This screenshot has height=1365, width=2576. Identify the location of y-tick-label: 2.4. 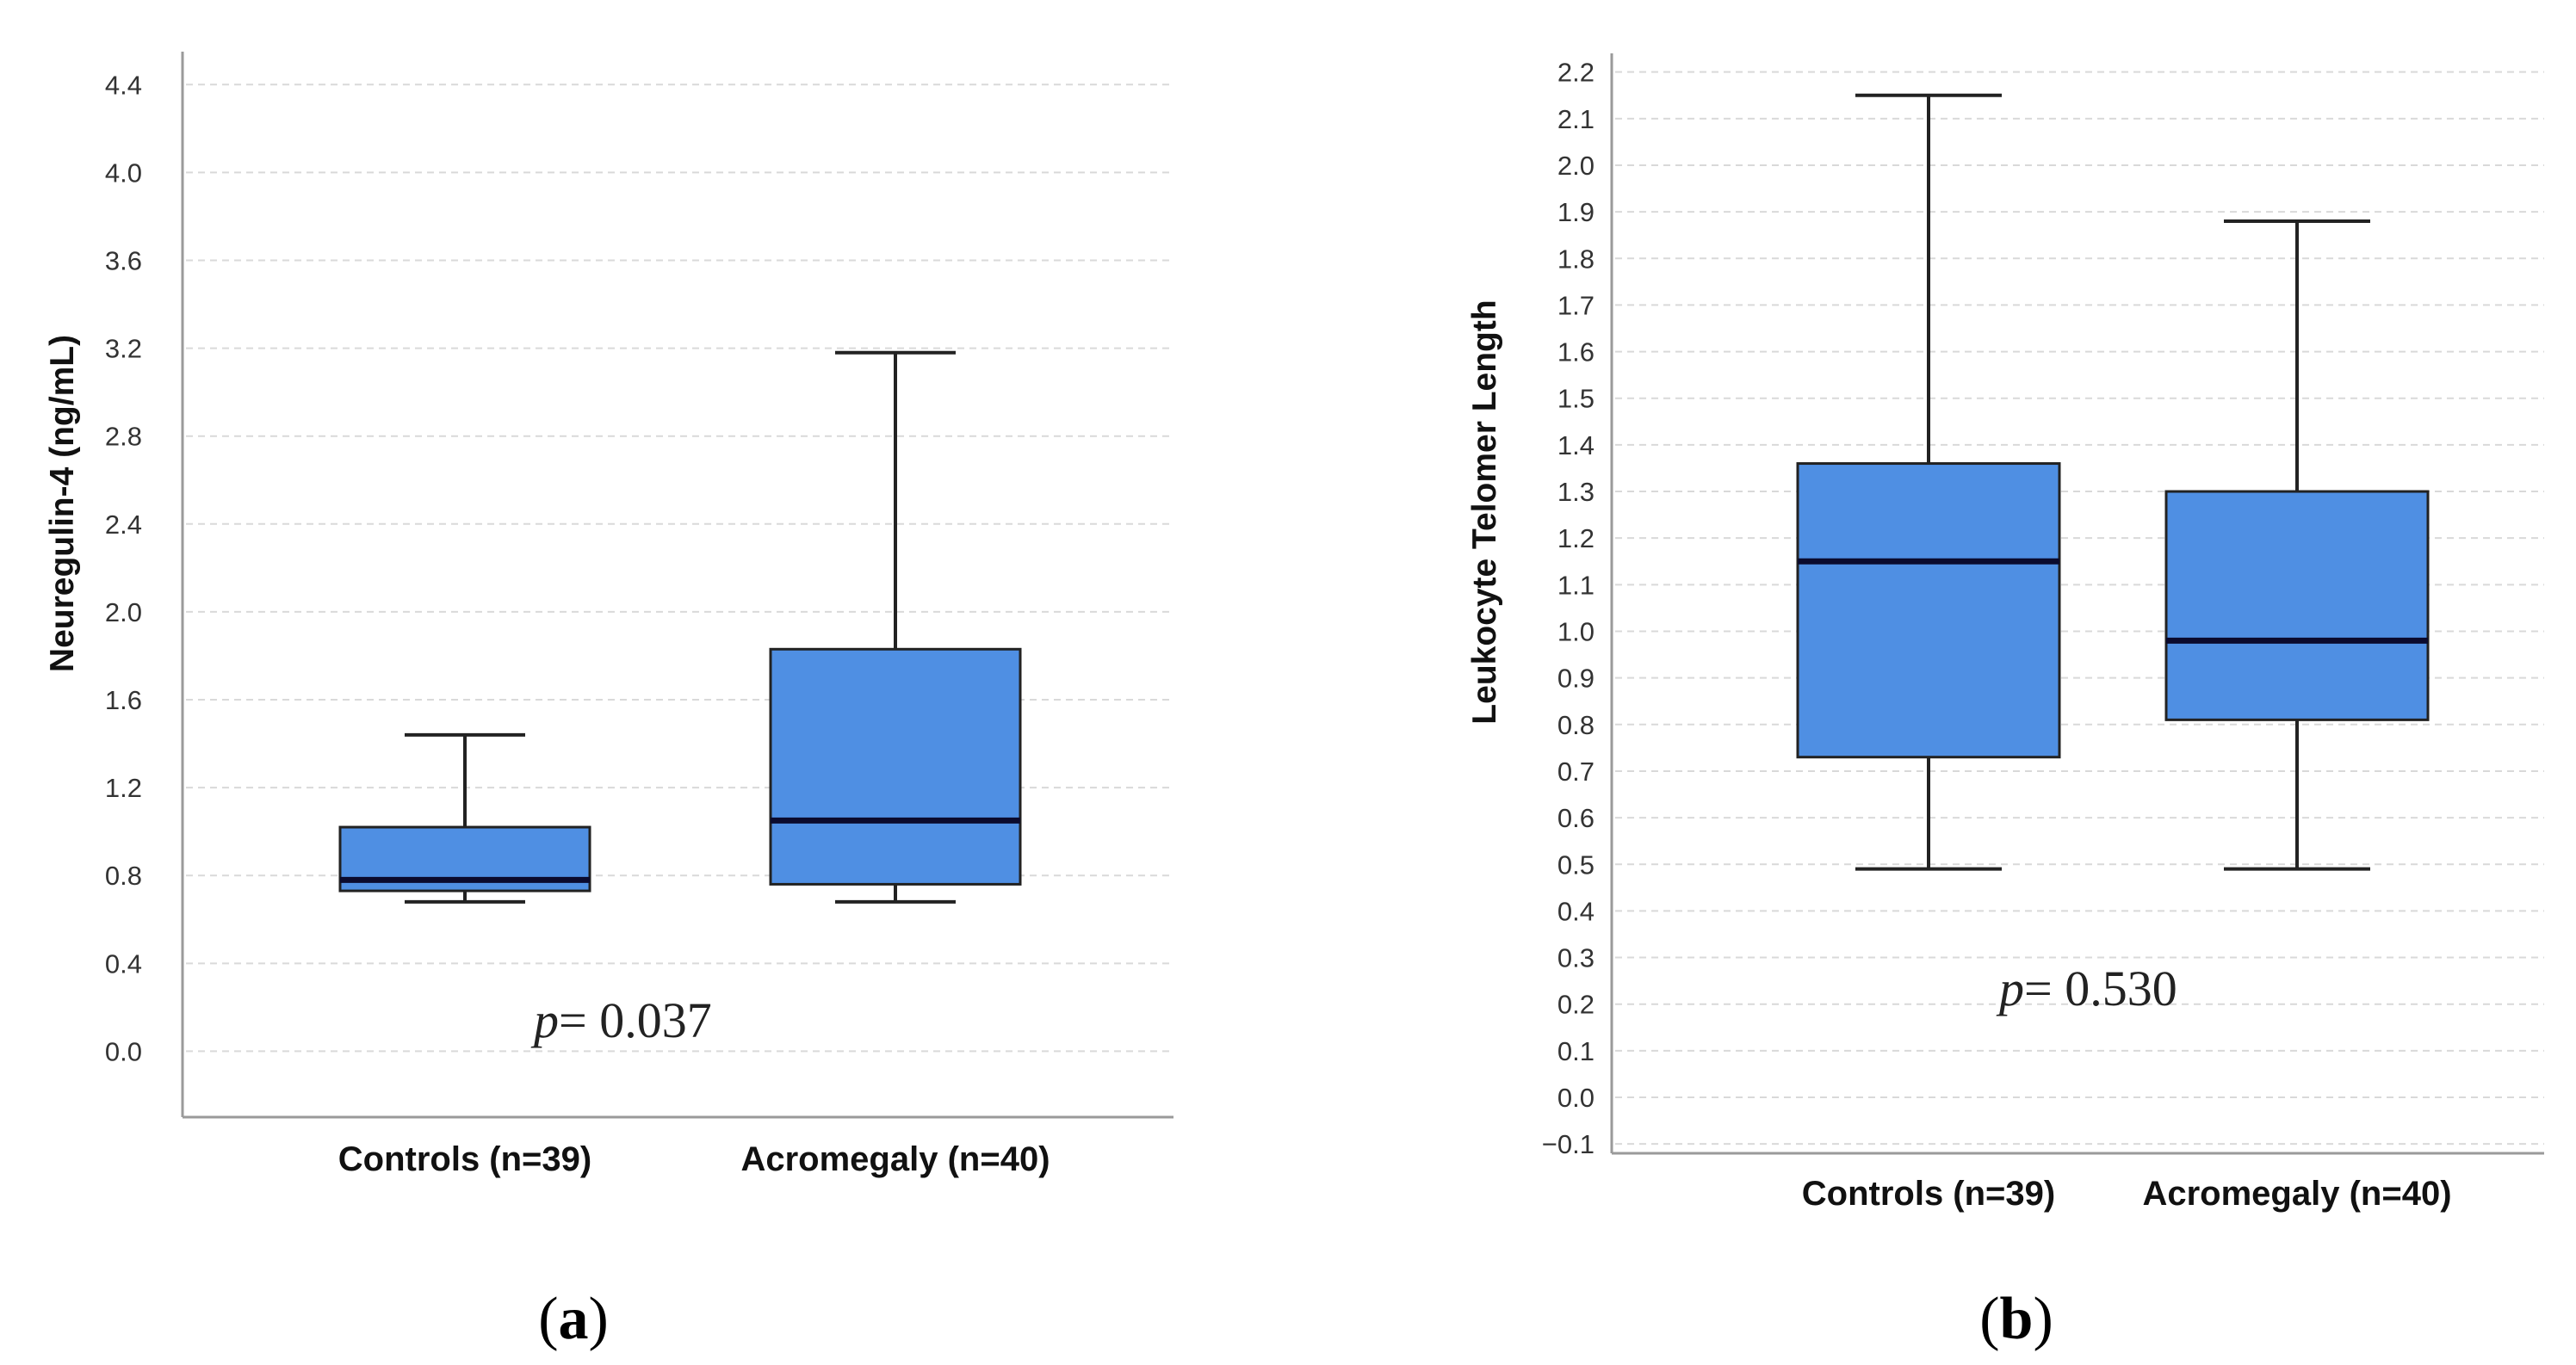
(123, 525).